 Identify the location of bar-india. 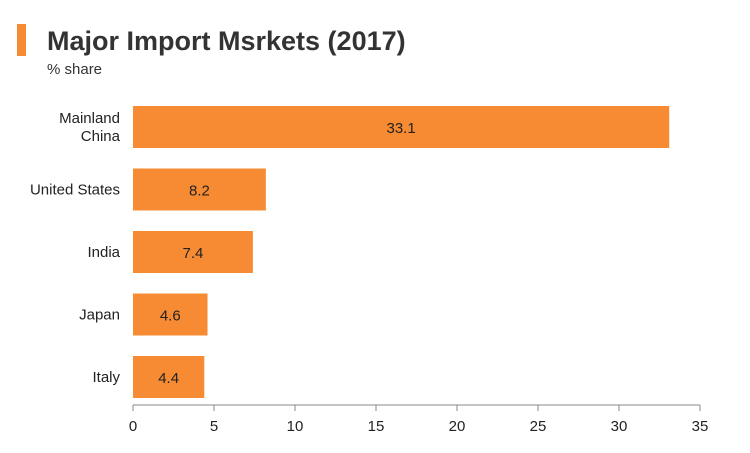
(193, 252).